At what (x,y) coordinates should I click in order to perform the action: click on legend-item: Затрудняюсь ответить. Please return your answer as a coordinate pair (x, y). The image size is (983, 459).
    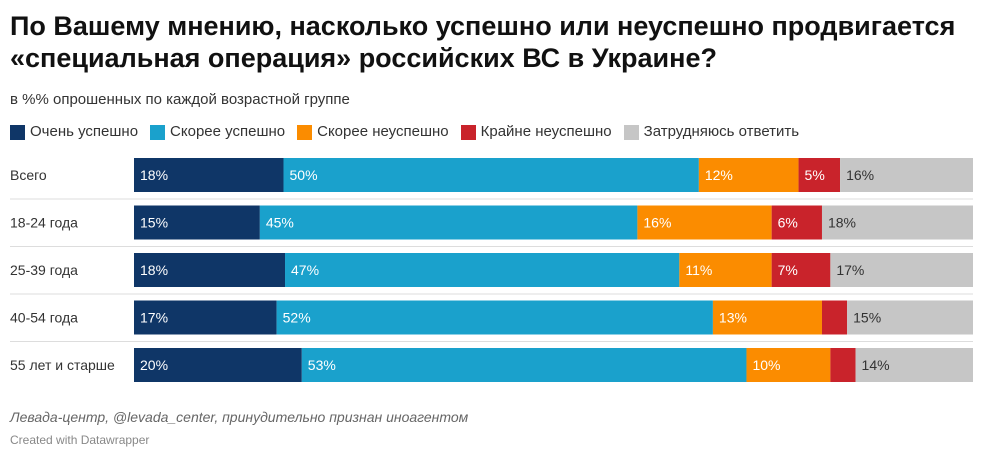
    Looking at the image, I should click on (711, 132).